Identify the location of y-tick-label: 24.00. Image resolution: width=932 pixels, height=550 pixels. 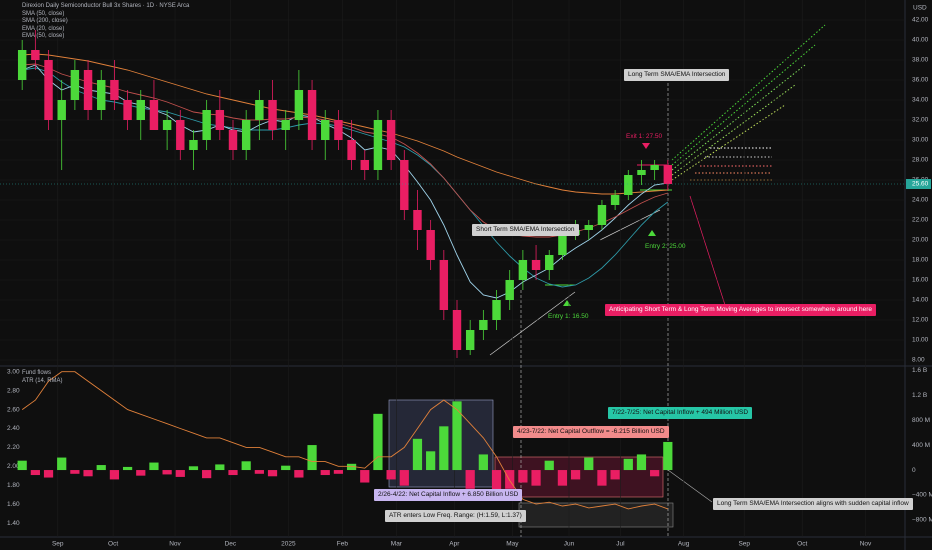
(920, 200).